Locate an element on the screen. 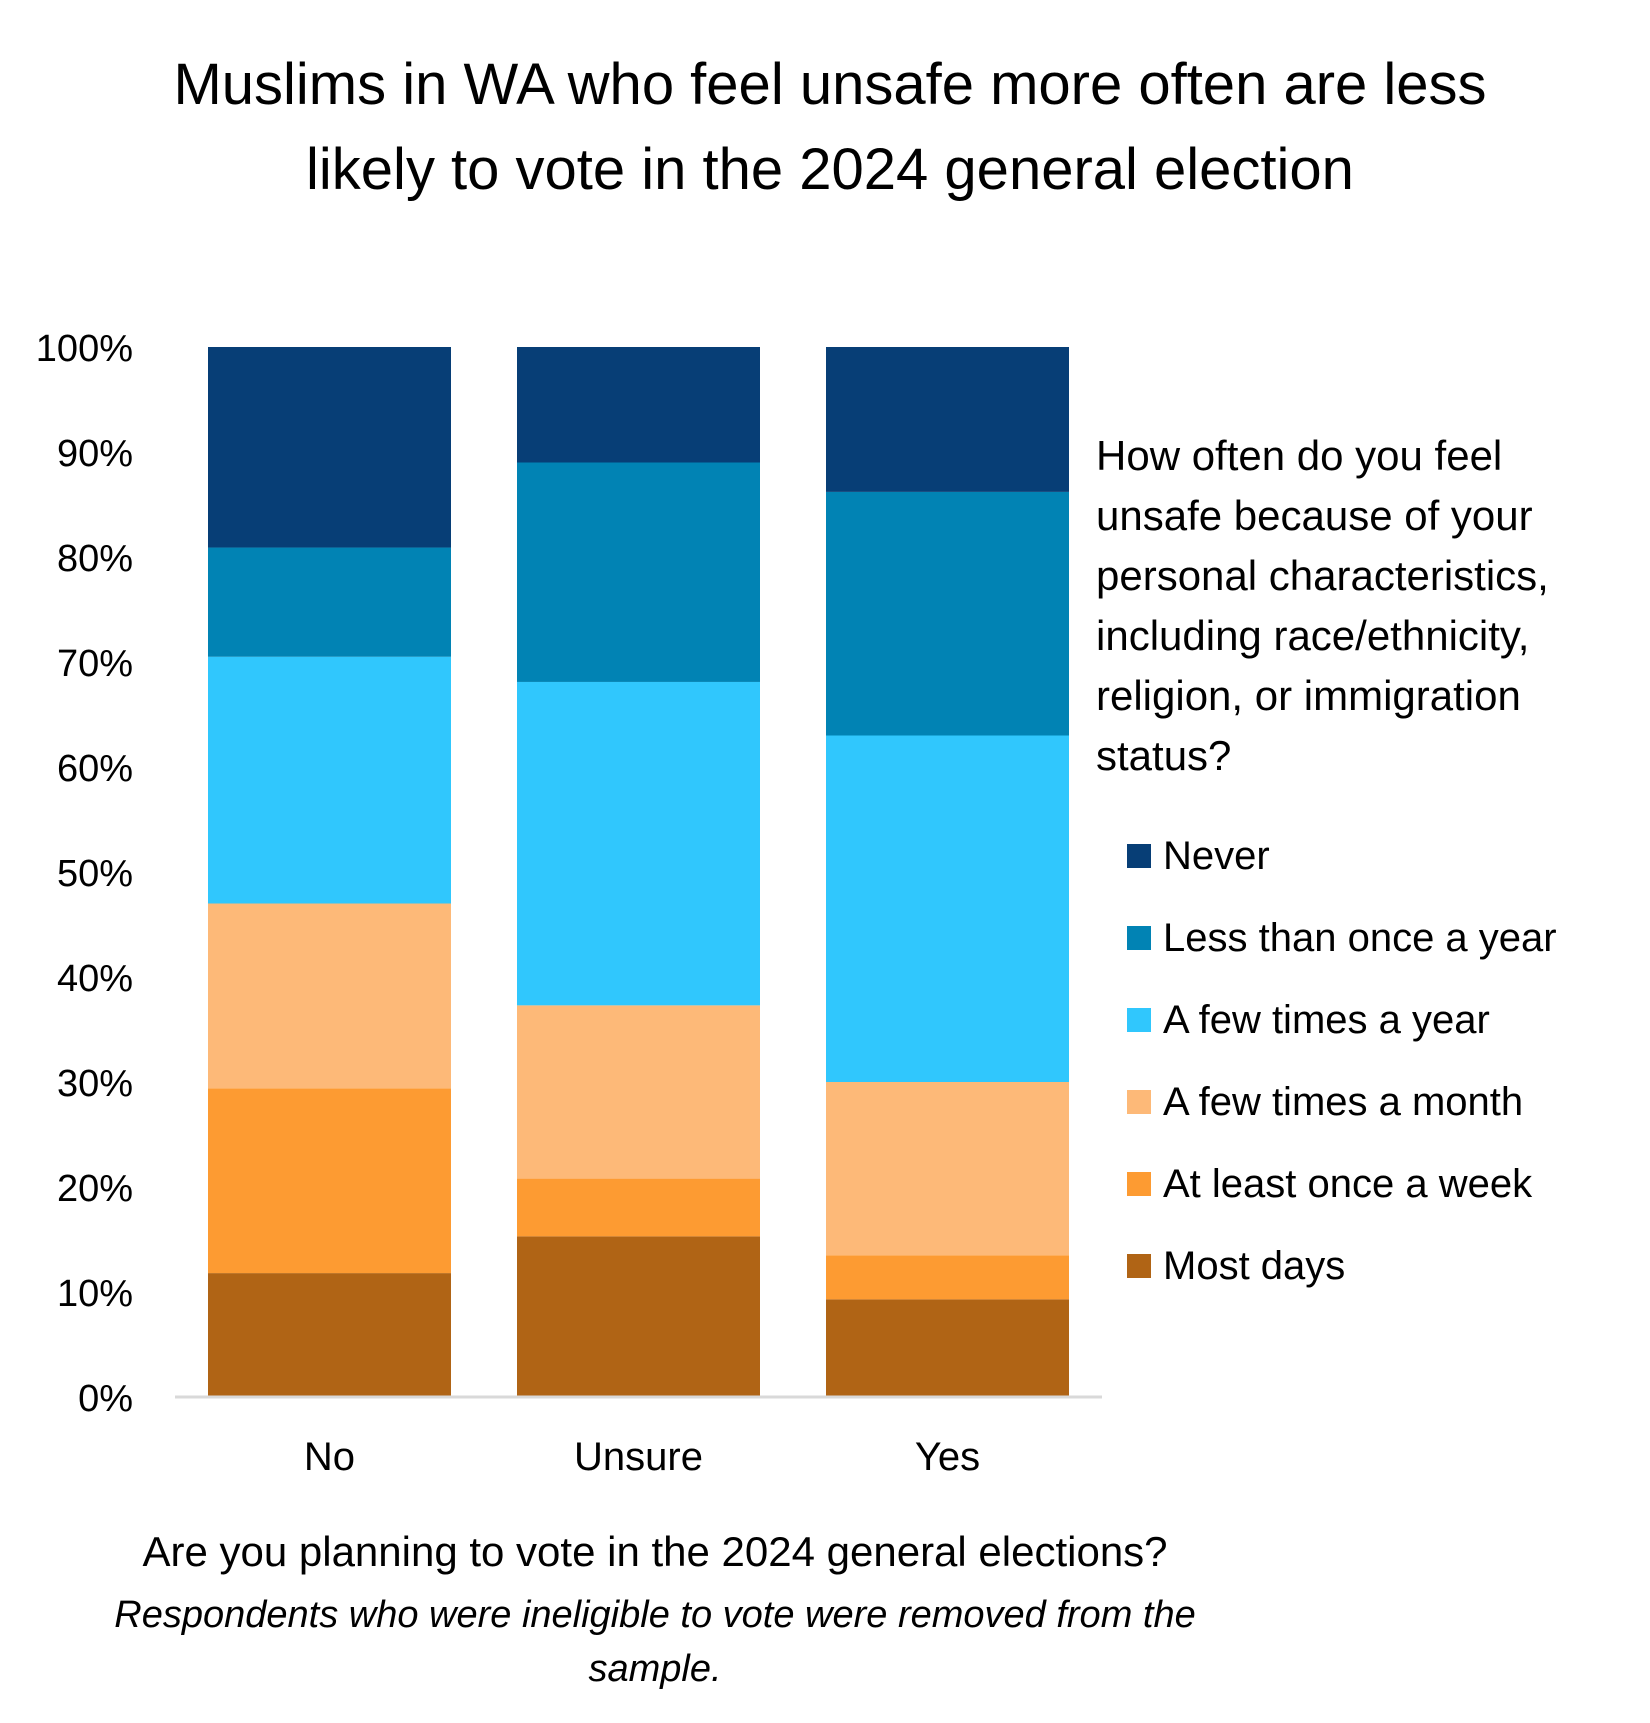  legend-label: Never is located at coordinates (1216, 855).